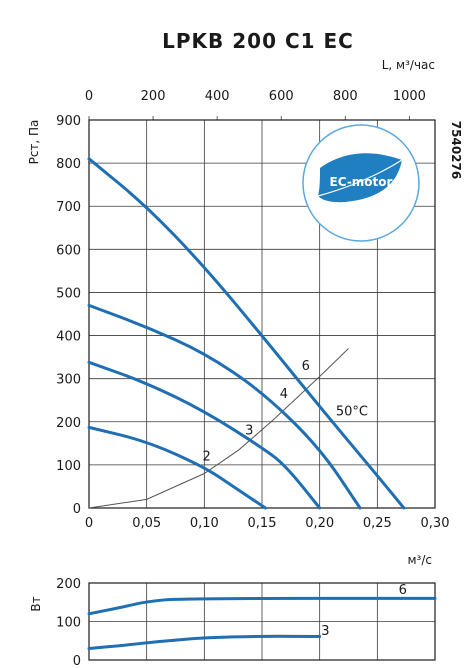  What do you see at coordinates (89, 523) in the screenshot?
I see `x-tick-label: 0` at bounding box center [89, 523].